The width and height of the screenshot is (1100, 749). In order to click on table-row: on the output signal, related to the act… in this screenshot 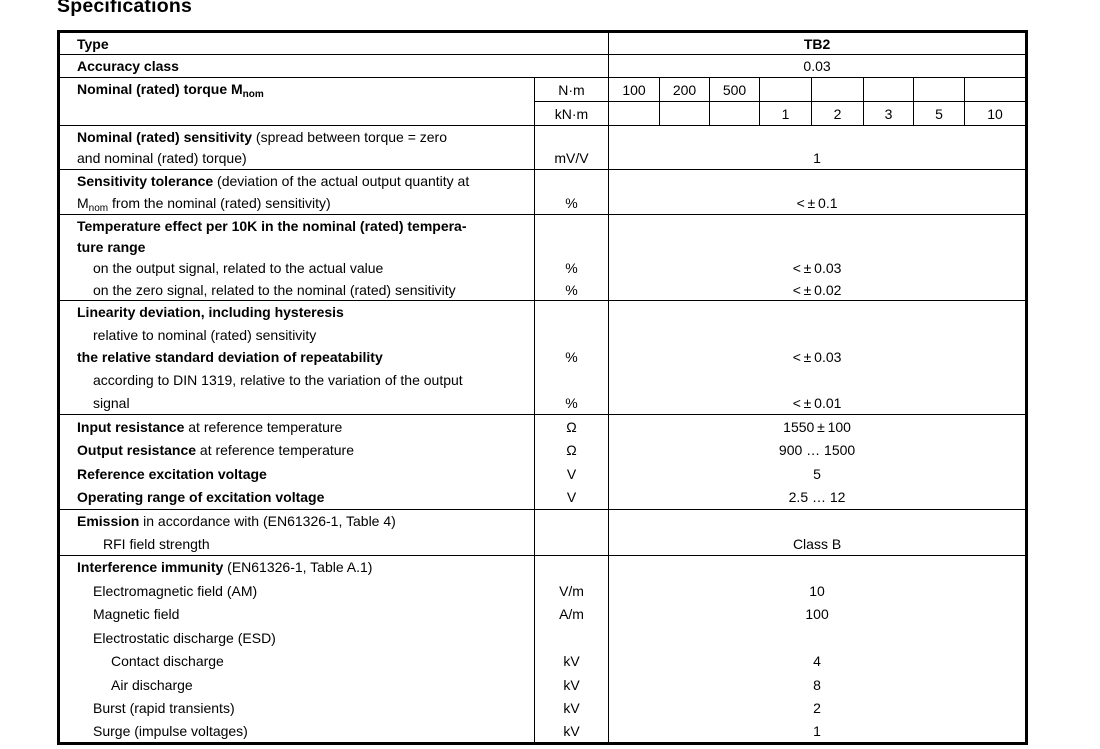, I will do `click(543, 268)`.